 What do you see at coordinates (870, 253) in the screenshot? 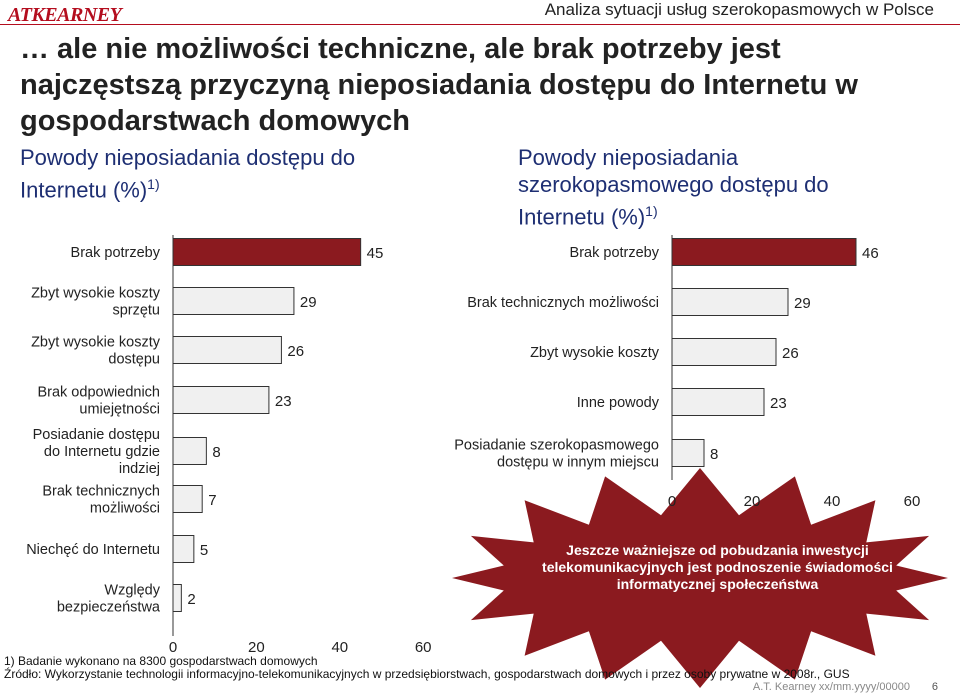
I see `bar-value-label: 46` at bounding box center [870, 253].